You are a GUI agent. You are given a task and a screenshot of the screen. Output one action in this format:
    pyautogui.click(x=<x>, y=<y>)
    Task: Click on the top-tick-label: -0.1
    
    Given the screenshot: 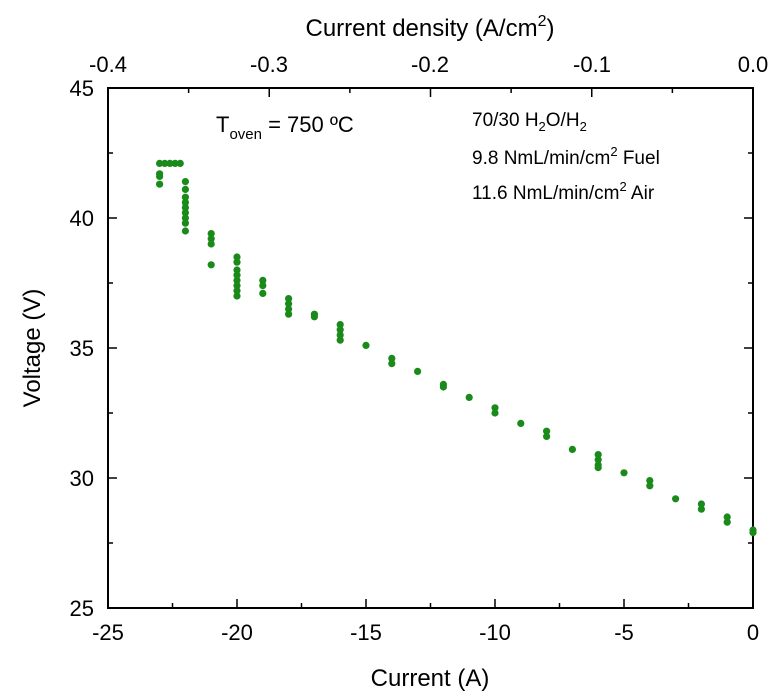 What is the action you would take?
    pyautogui.click(x=592, y=64)
    